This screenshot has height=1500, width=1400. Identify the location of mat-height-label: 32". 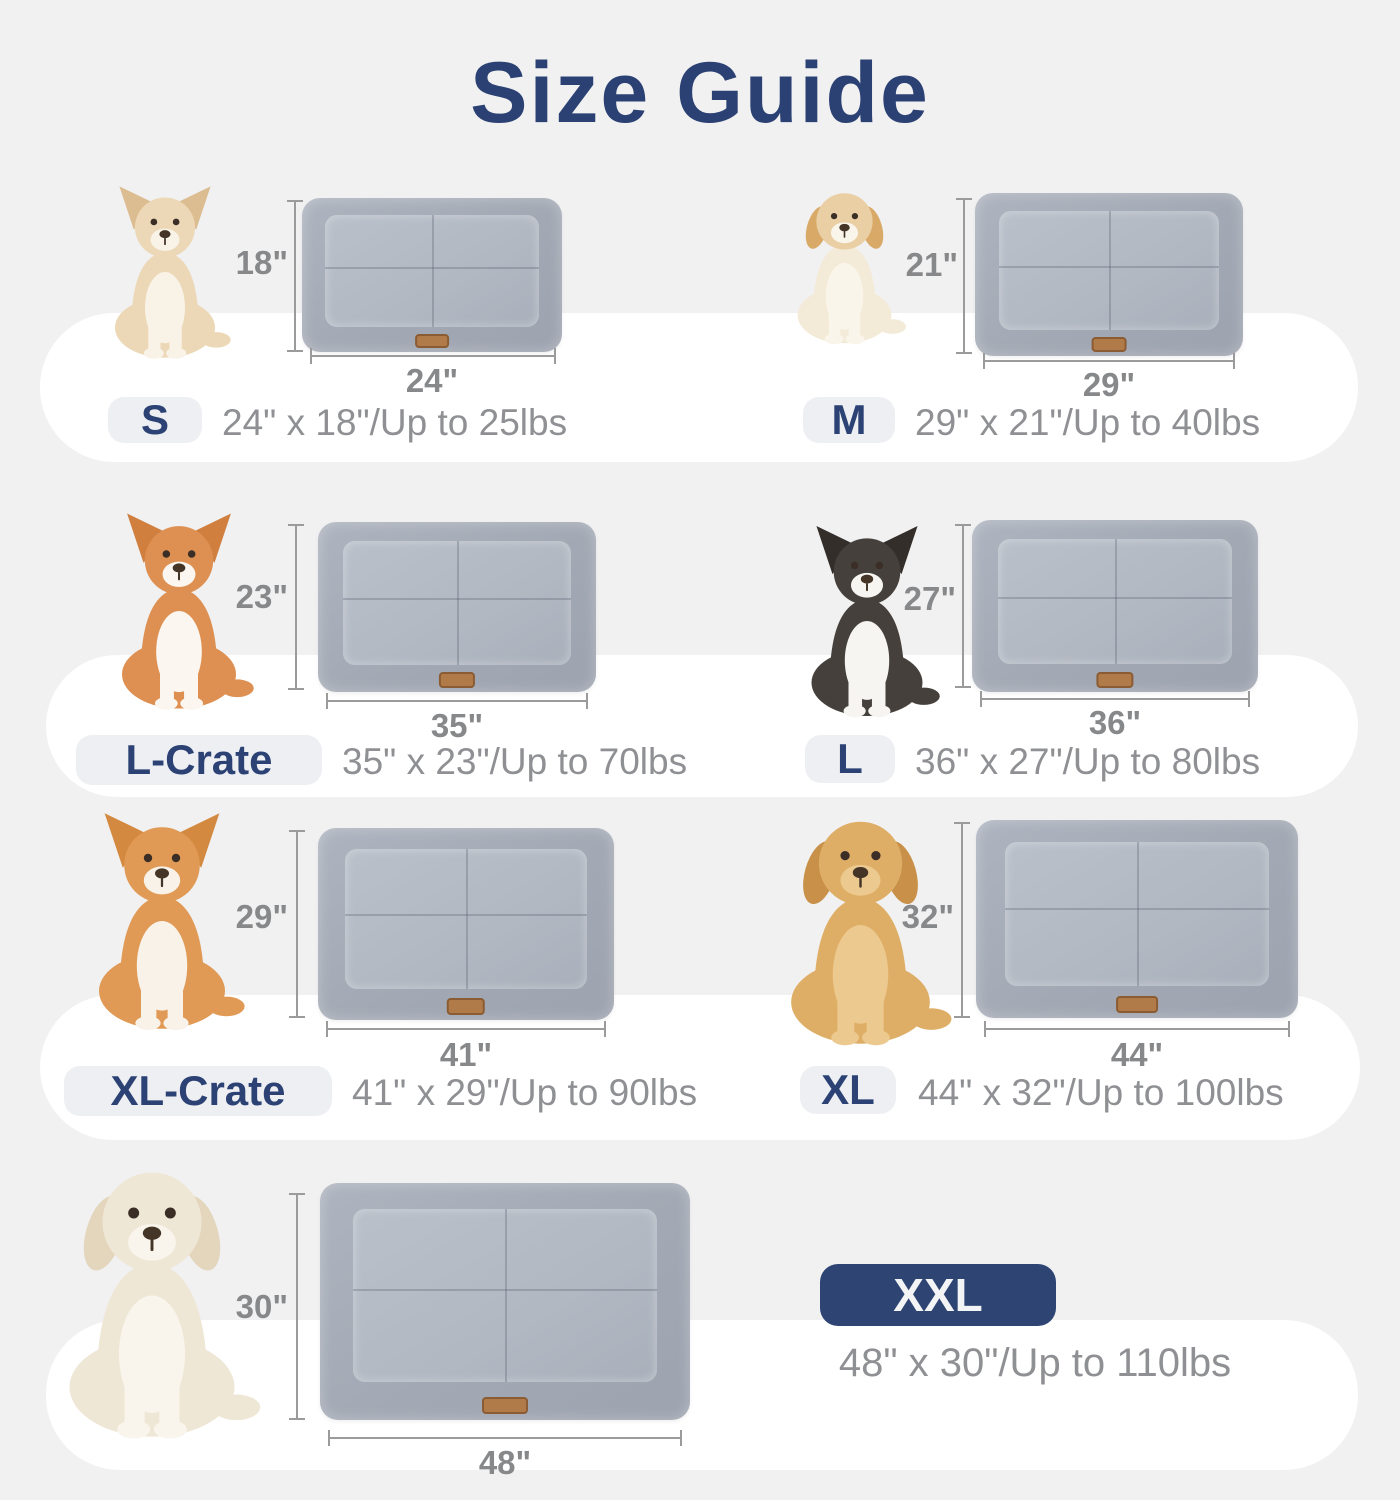
(927, 916).